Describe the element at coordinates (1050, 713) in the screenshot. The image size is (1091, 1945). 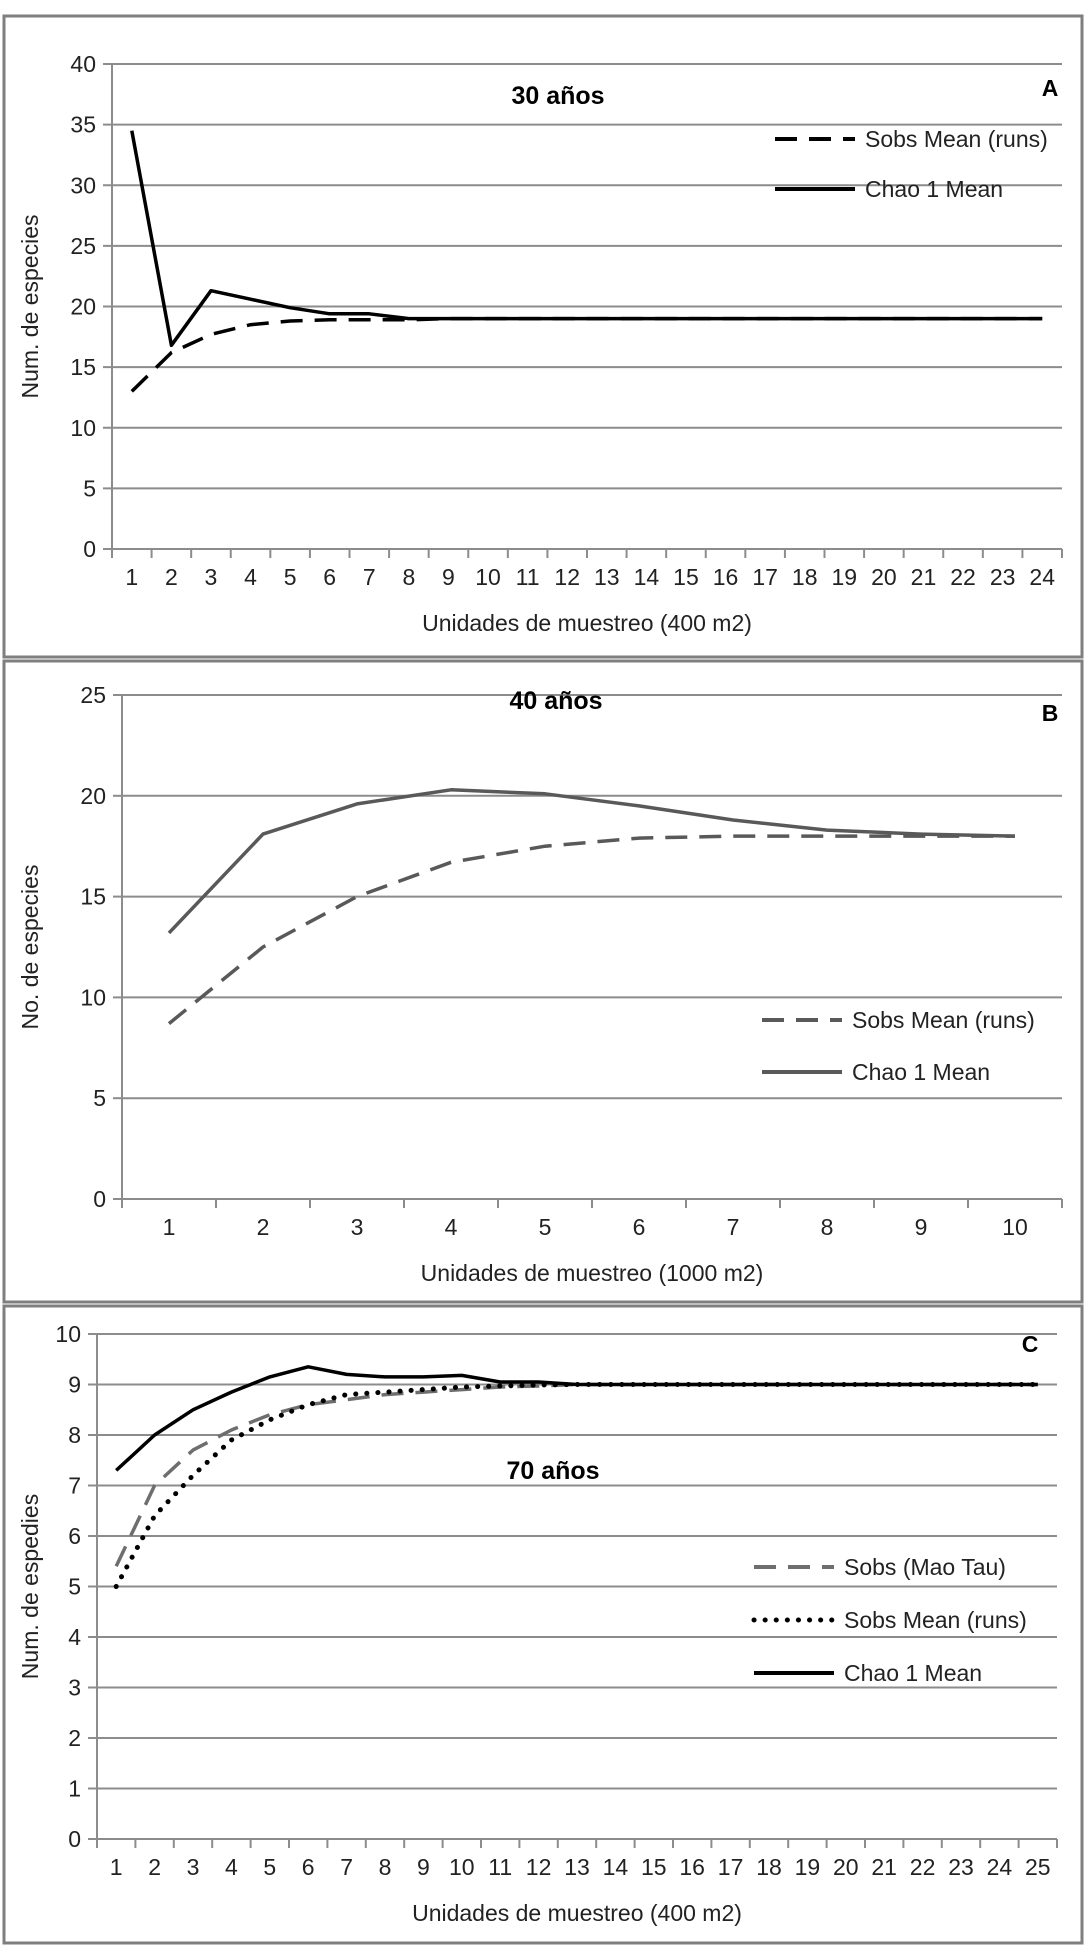
I see `panel-letter: B` at that location.